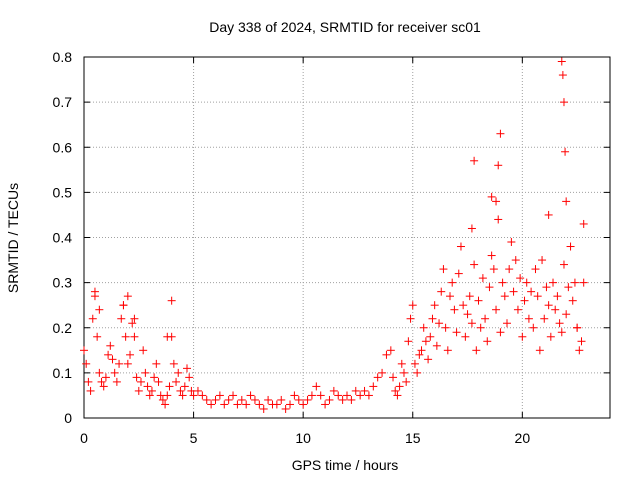  Describe the element at coordinates (68, 418) in the screenshot. I see `y-tick-label: 0` at that location.